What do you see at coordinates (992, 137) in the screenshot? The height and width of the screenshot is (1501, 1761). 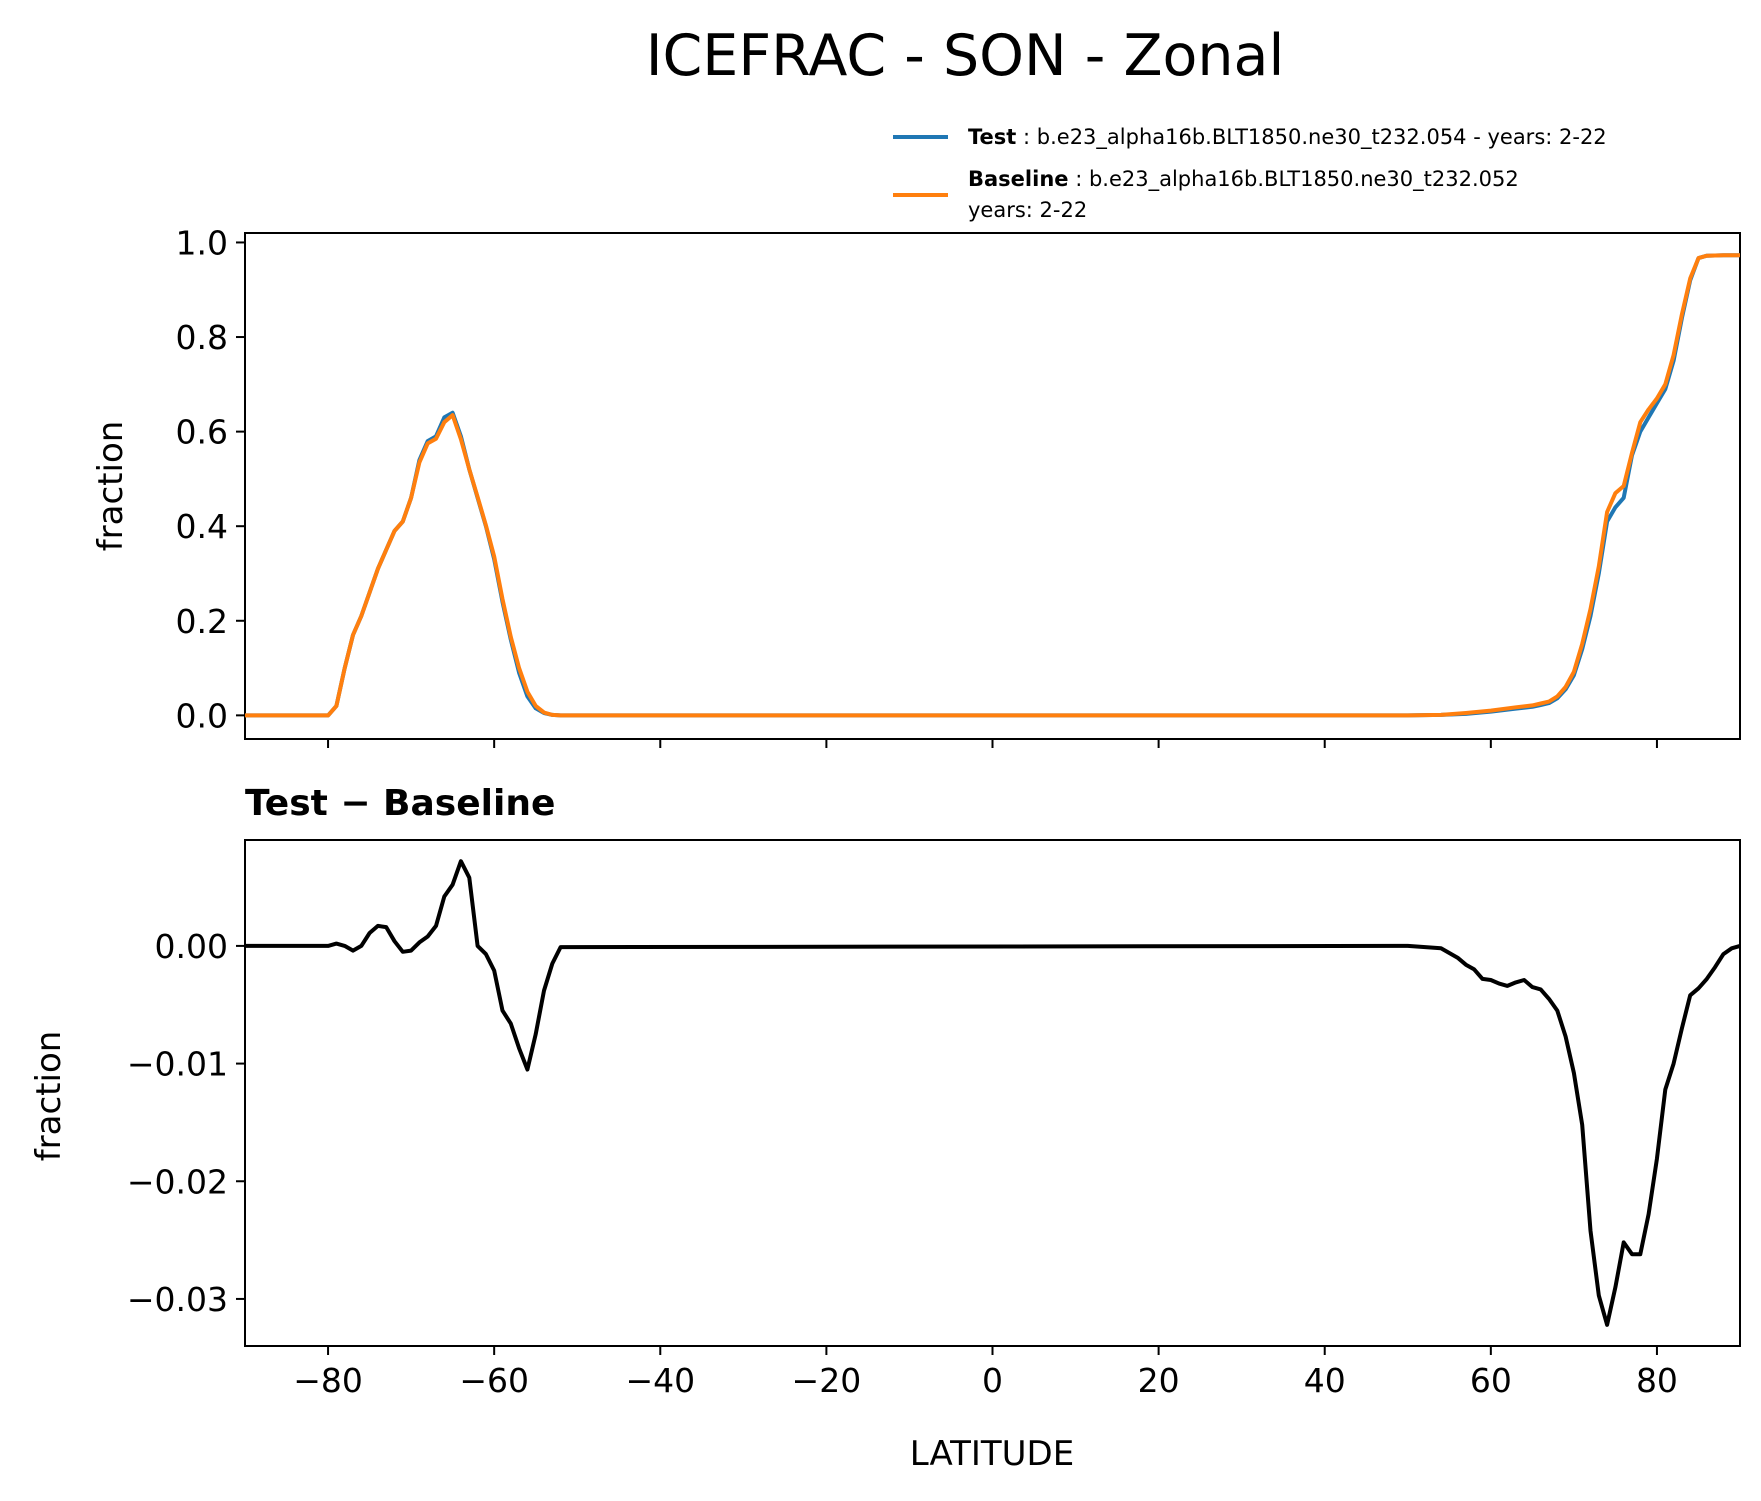 I see `legend-name-test: Test` at bounding box center [992, 137].